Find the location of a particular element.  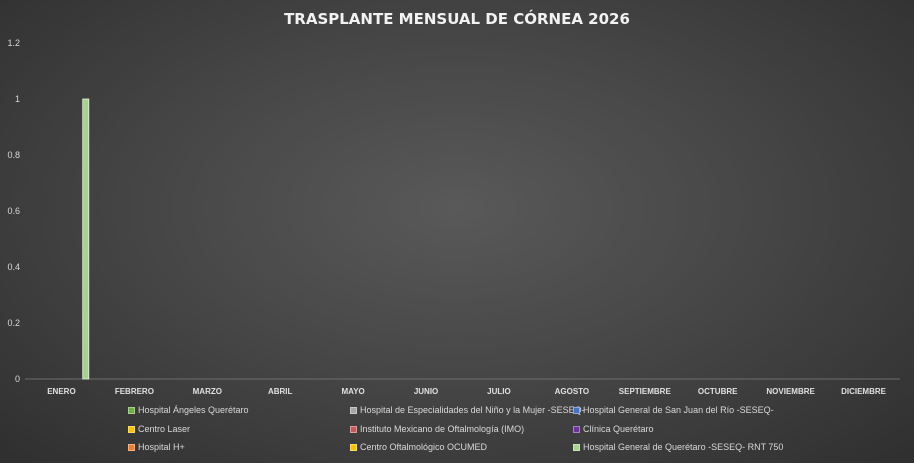

x-tick-label: SEPTIEMBRE is located at coordinates (645, 391).